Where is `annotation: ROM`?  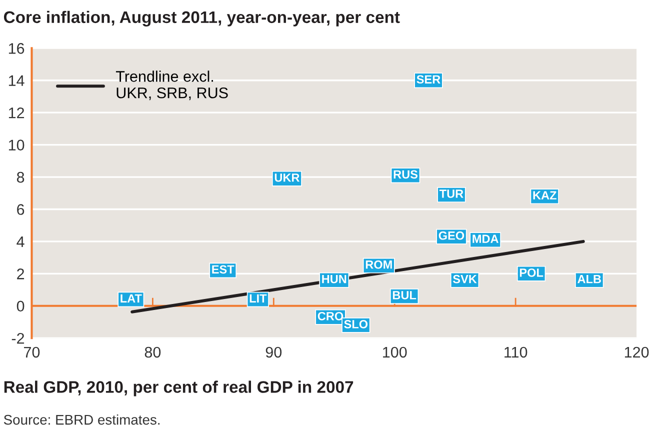 annotation: ROM is located at coordinates (379, 264).